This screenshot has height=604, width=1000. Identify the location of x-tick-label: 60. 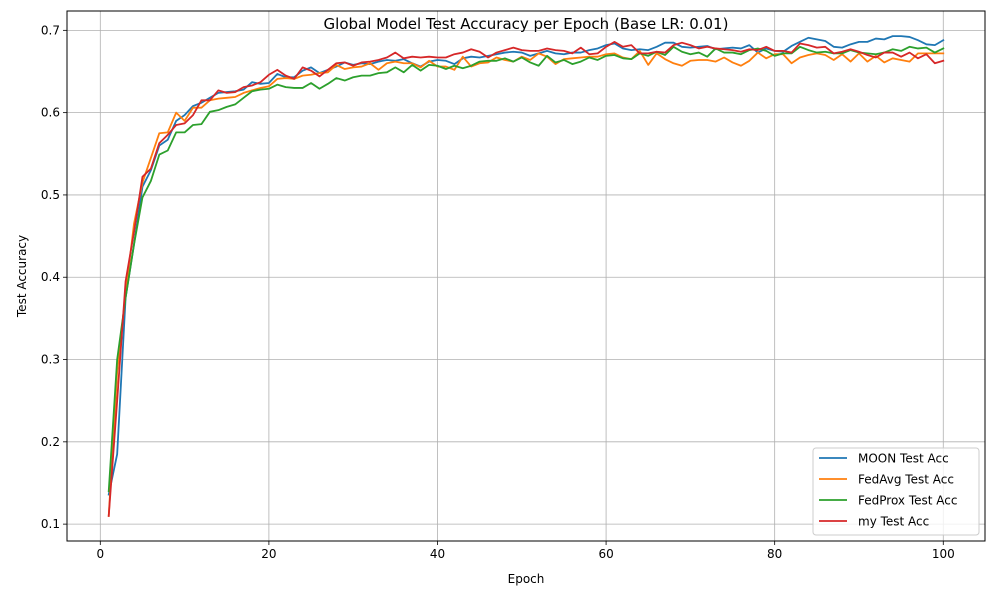
(605, 554).